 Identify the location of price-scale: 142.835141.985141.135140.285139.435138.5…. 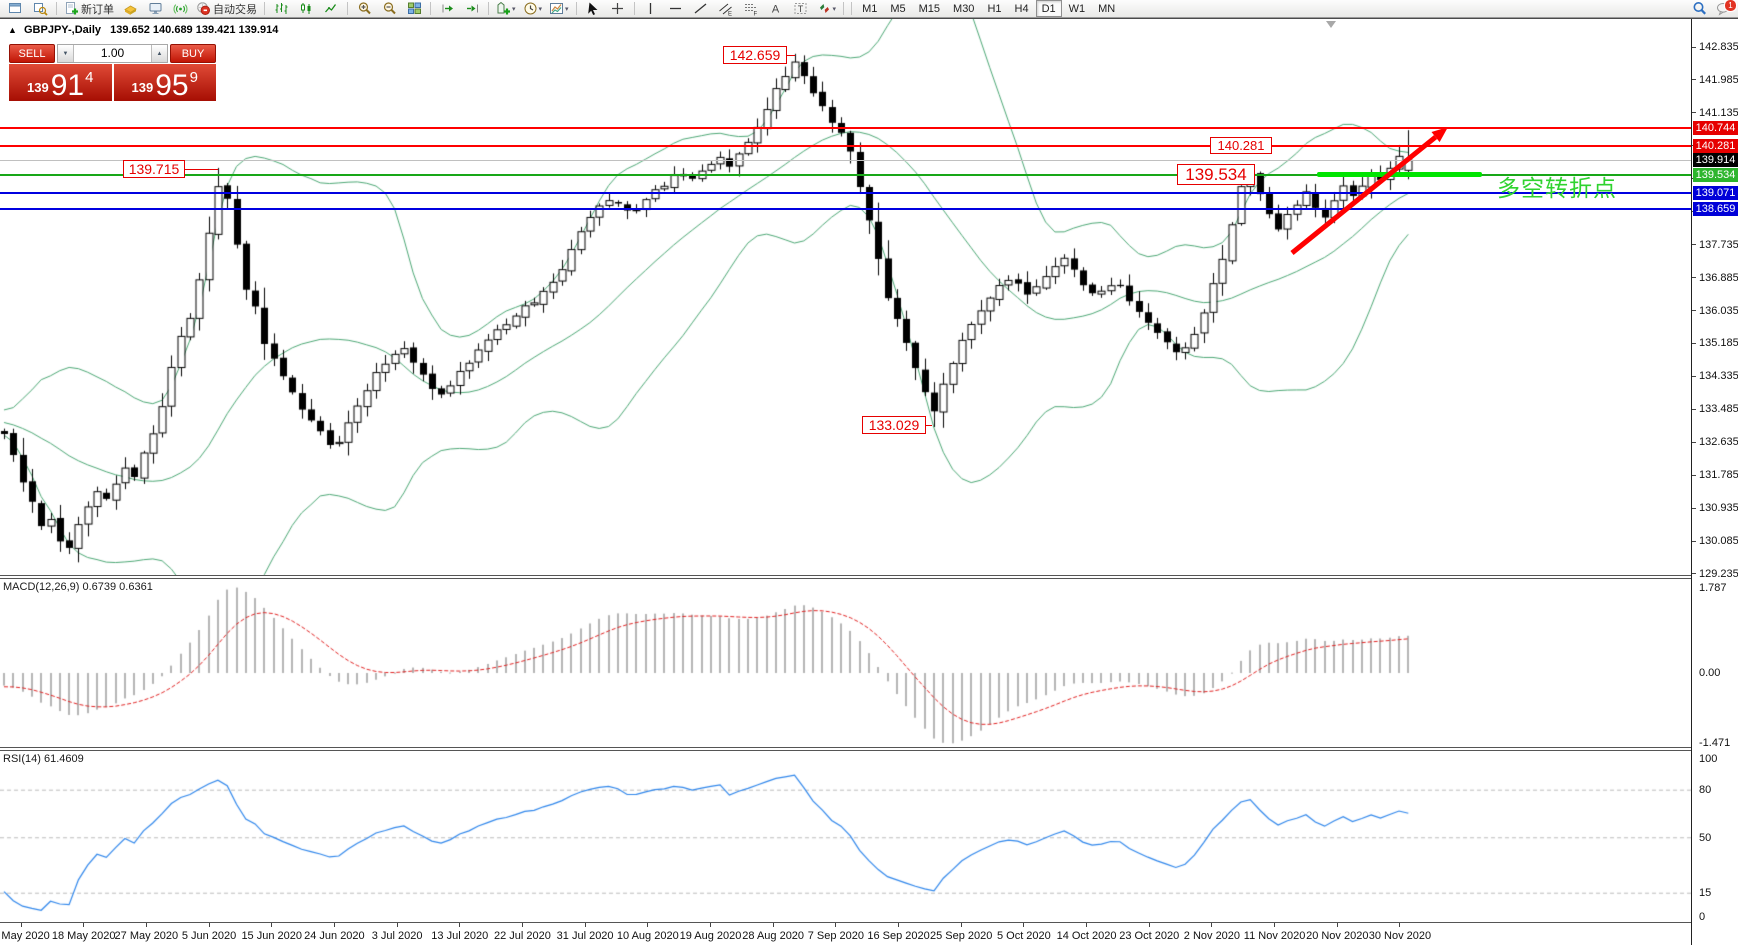
(1714, 482).